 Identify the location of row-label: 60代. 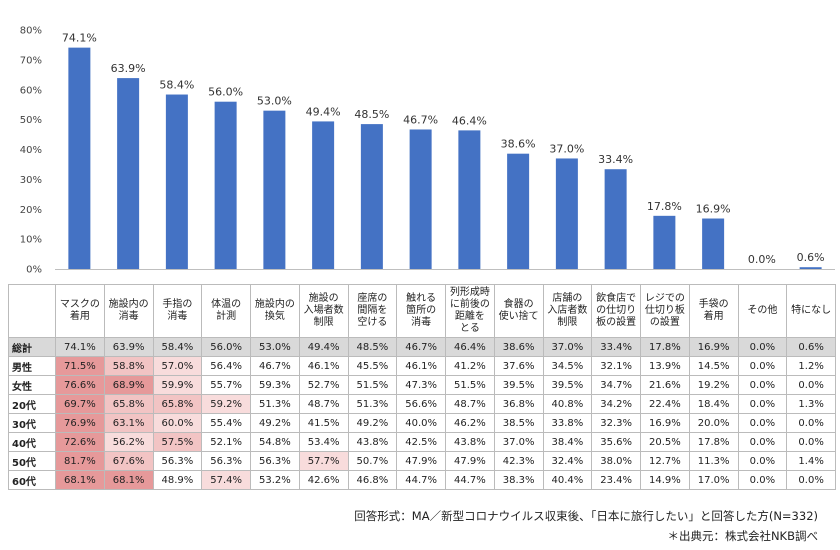
(32, 480).